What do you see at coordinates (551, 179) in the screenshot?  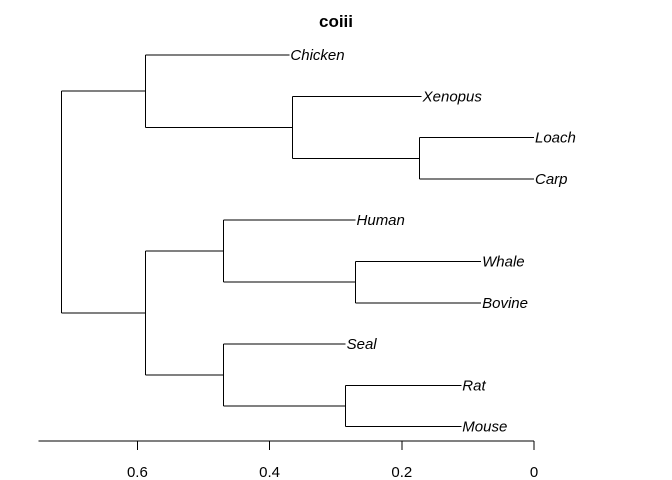 I see `leaf-label: Carp` at bounding box center [551, 179].